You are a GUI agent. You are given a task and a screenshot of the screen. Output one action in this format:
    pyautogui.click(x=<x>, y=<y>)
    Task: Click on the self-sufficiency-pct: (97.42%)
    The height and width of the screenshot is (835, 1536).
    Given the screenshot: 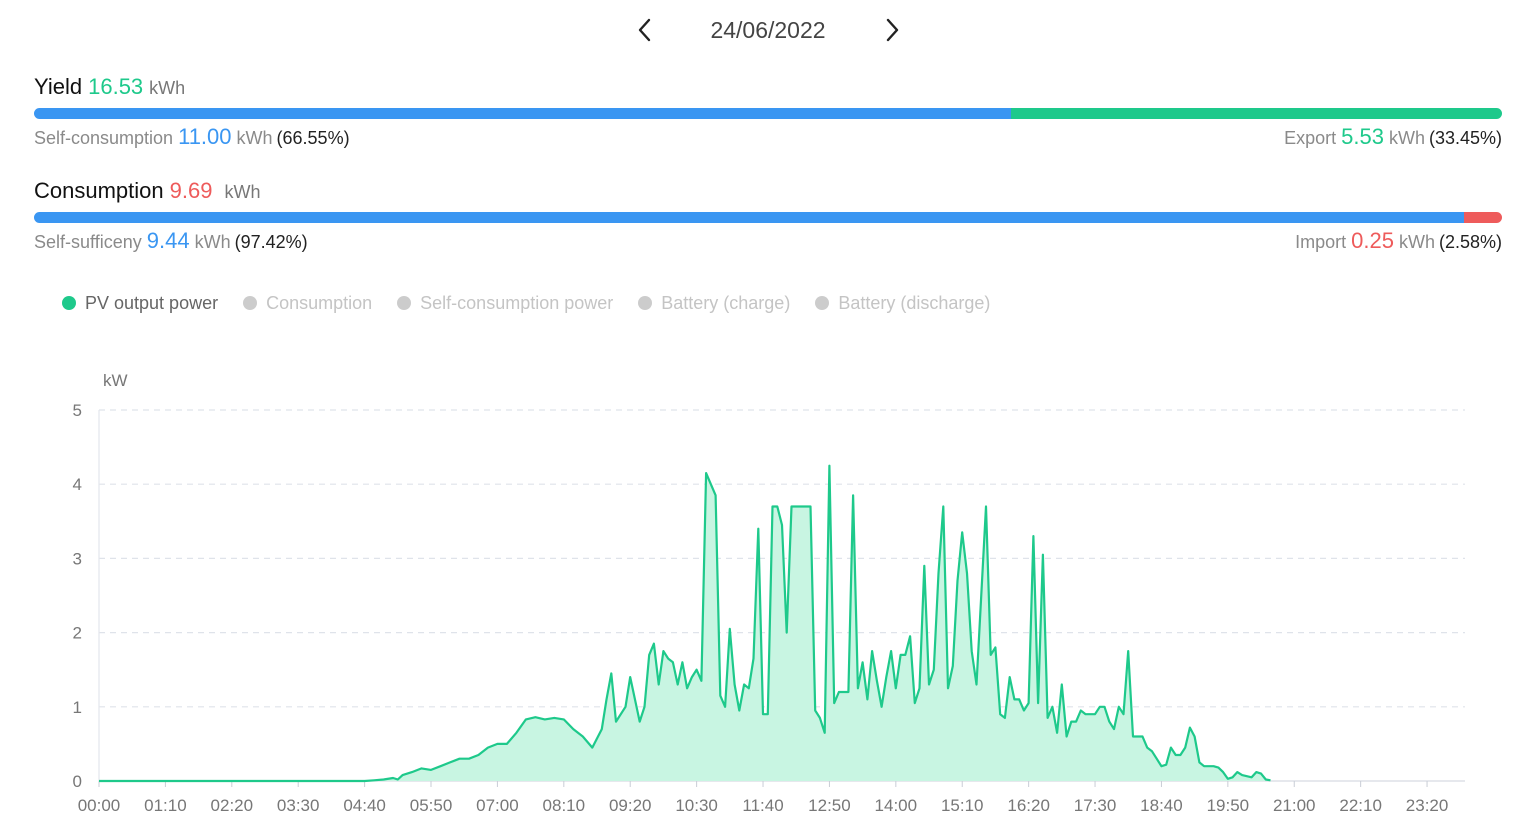 What is the action you would take?
    pyautogui.click(x=271, y=242)
    